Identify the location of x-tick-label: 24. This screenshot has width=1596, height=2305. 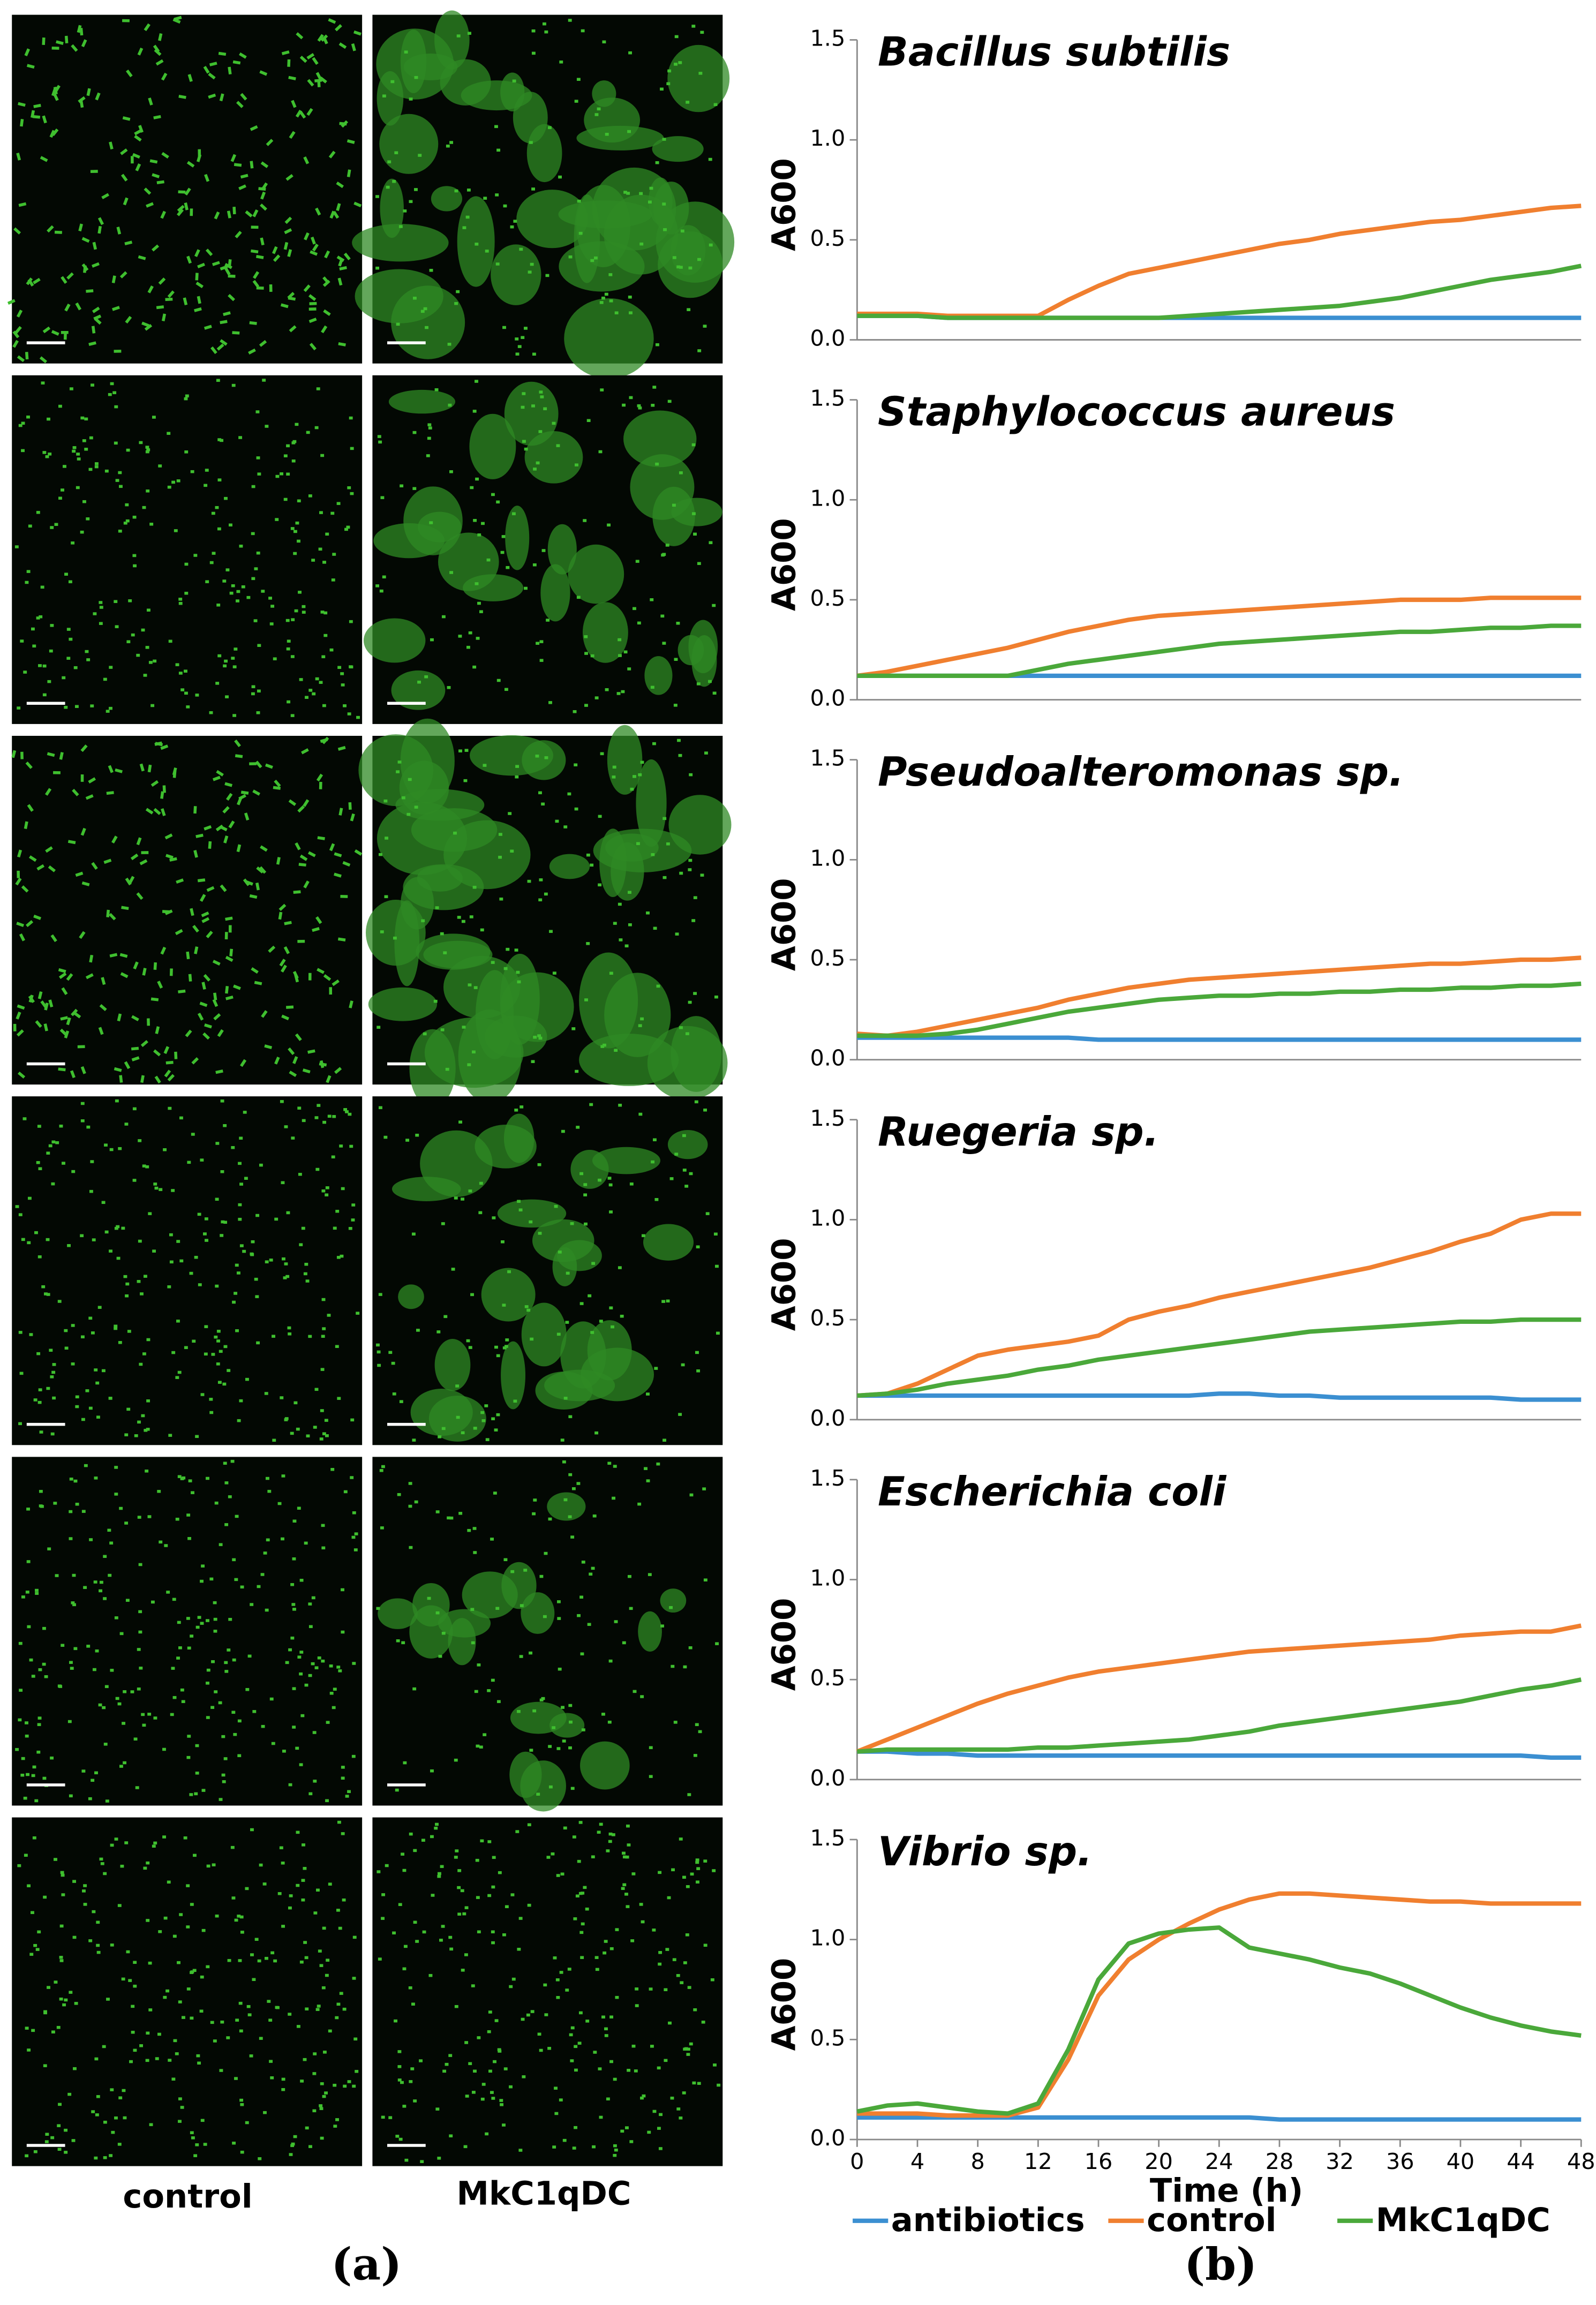
(1219, 2162).